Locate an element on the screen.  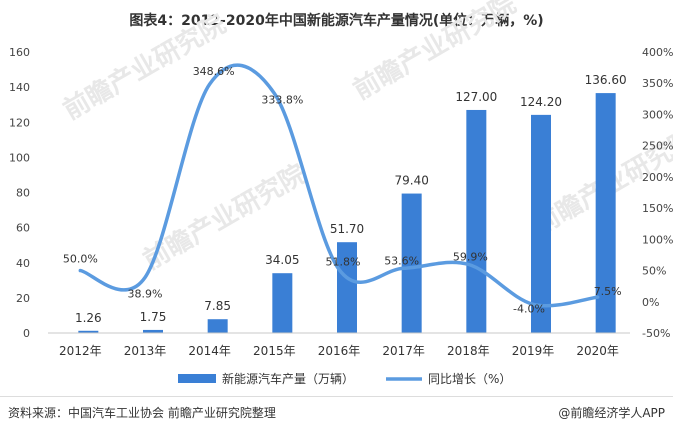
legend-bar-swatch is located at coordinates (197, 378).